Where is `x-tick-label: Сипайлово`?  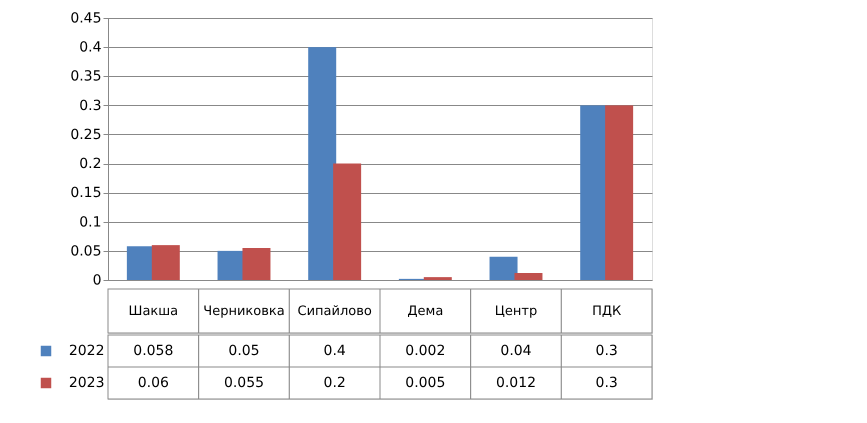 x-tick-label: Сипайлово is located at coordinates (335, 311).